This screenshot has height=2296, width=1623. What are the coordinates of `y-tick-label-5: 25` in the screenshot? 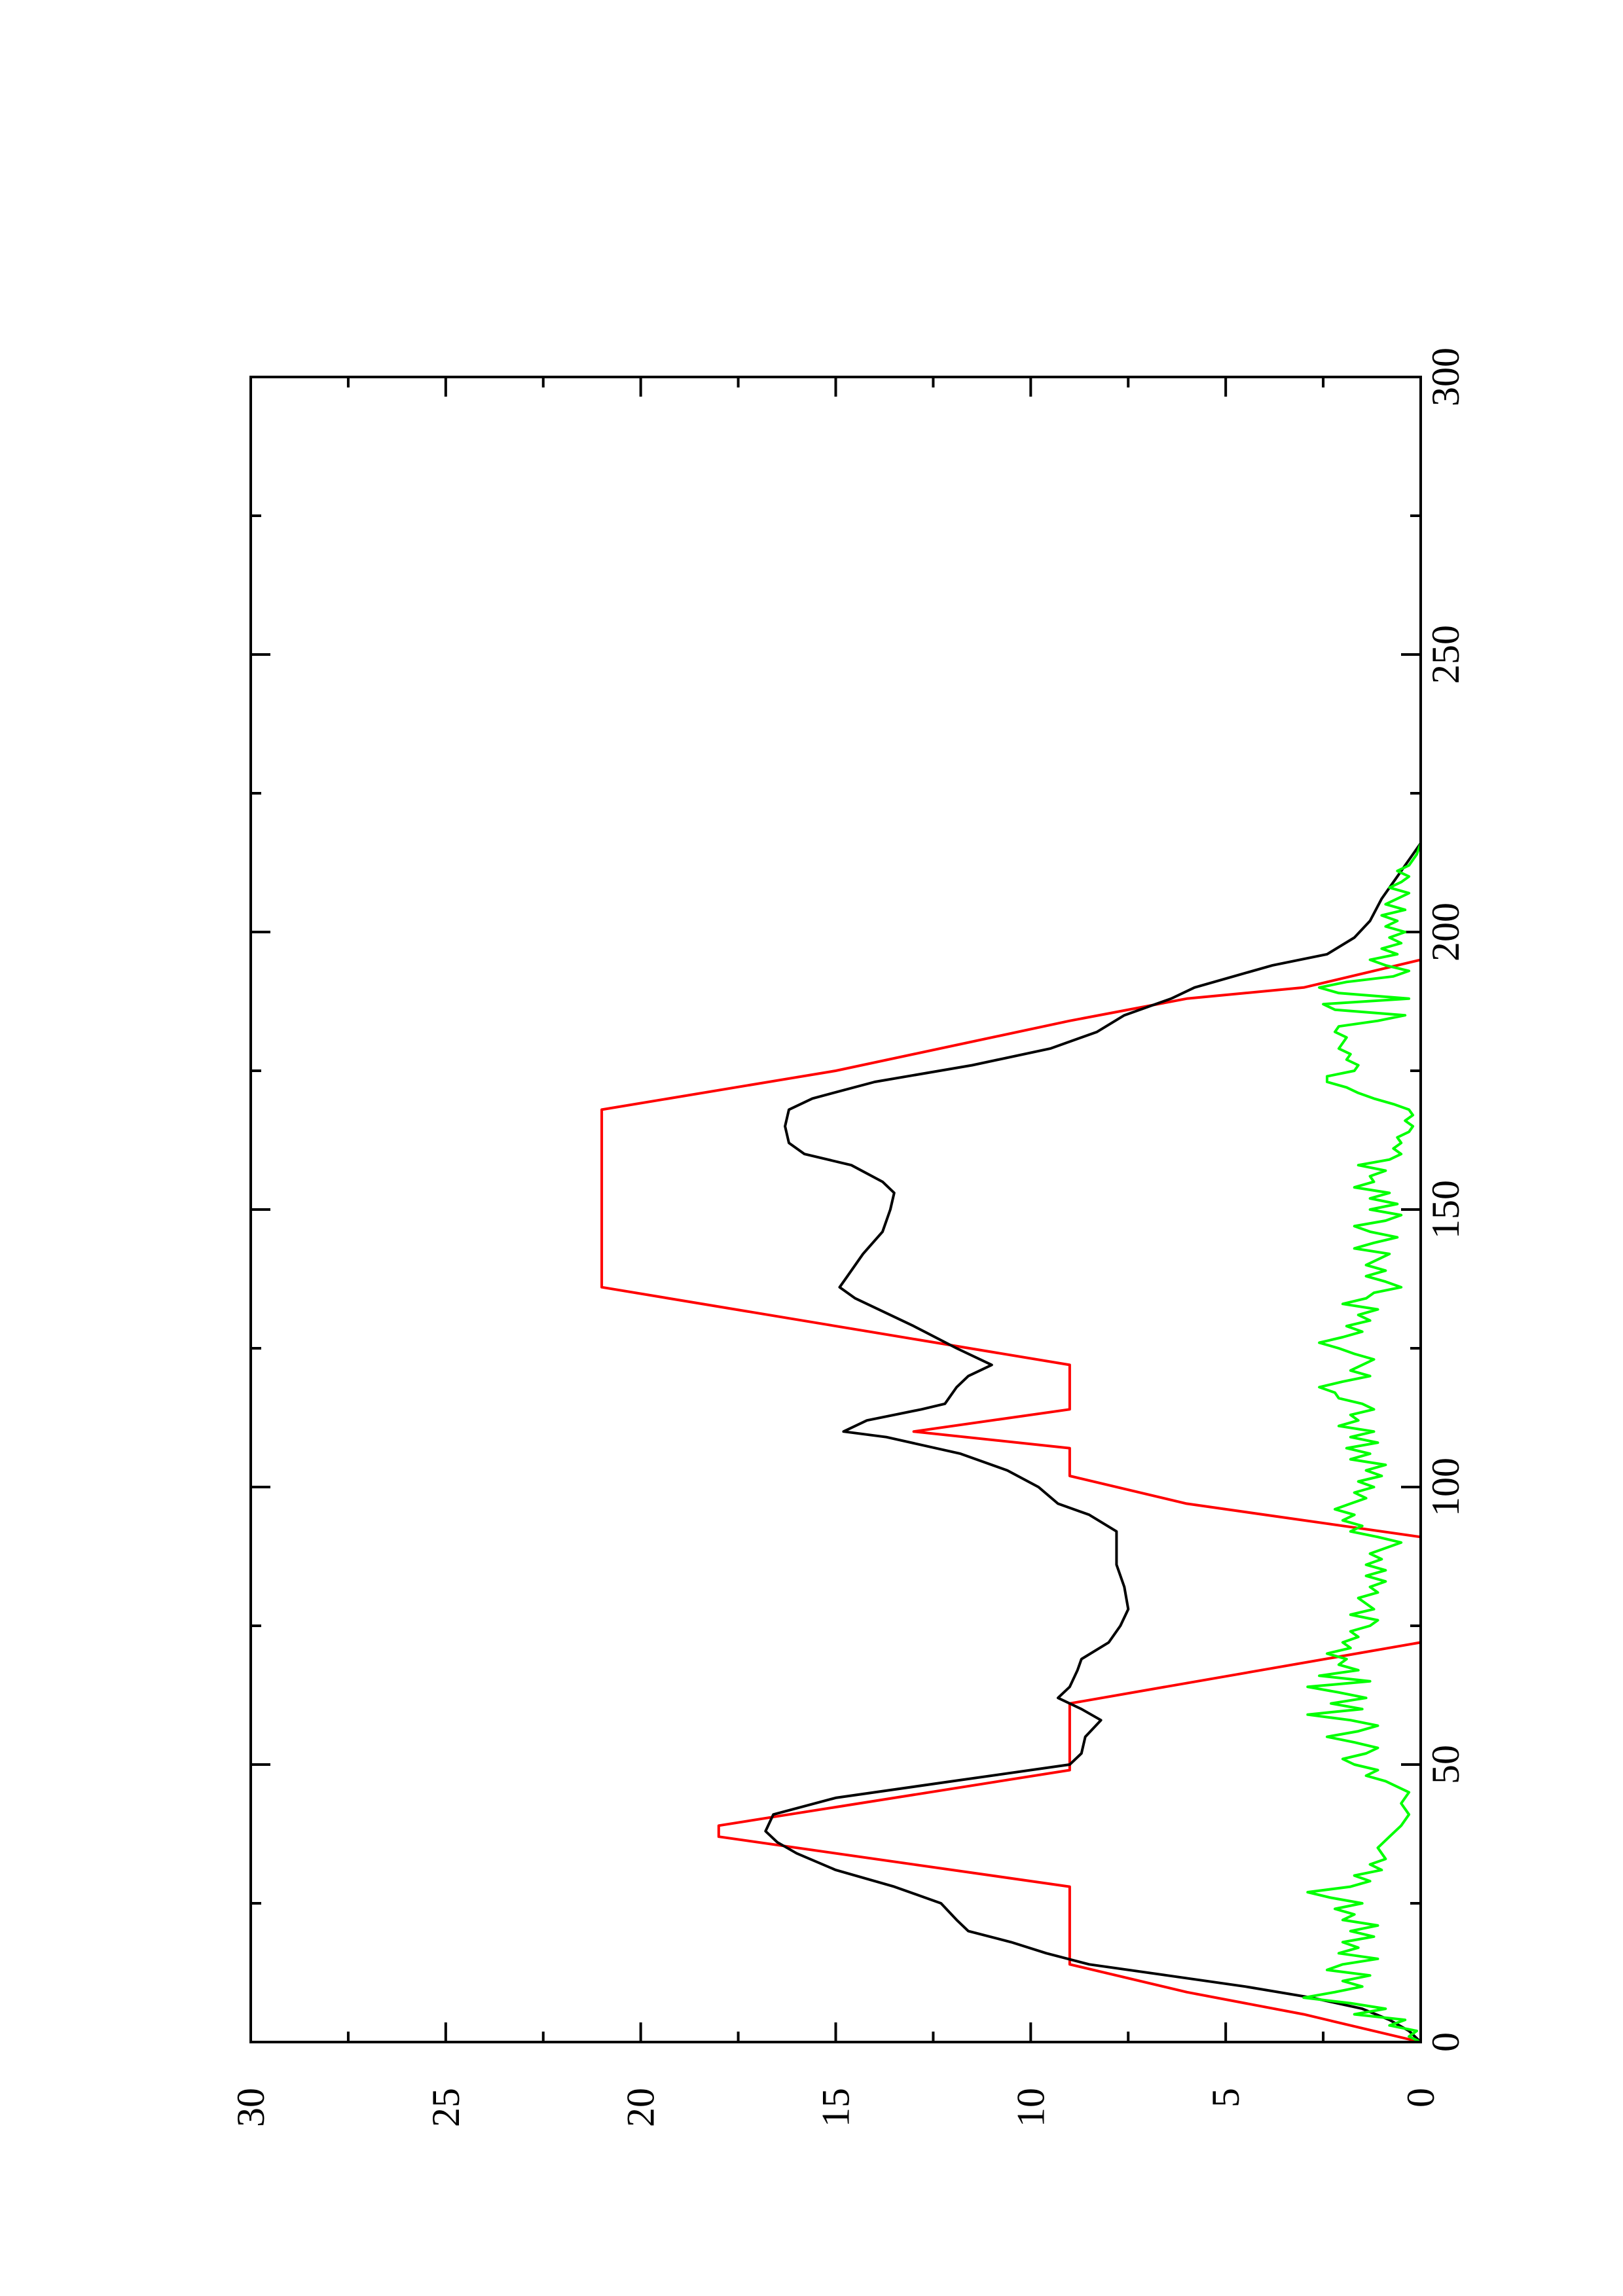 It's located at (445, 2107).